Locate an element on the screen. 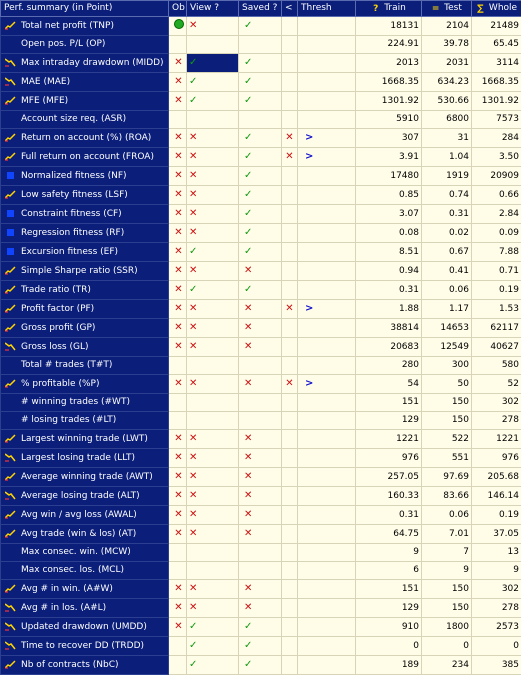 This screenshot has width=521, height=675. metric-name-cell: Simple Sharpe ratio (SSR) is located at coordinates (85, 271).